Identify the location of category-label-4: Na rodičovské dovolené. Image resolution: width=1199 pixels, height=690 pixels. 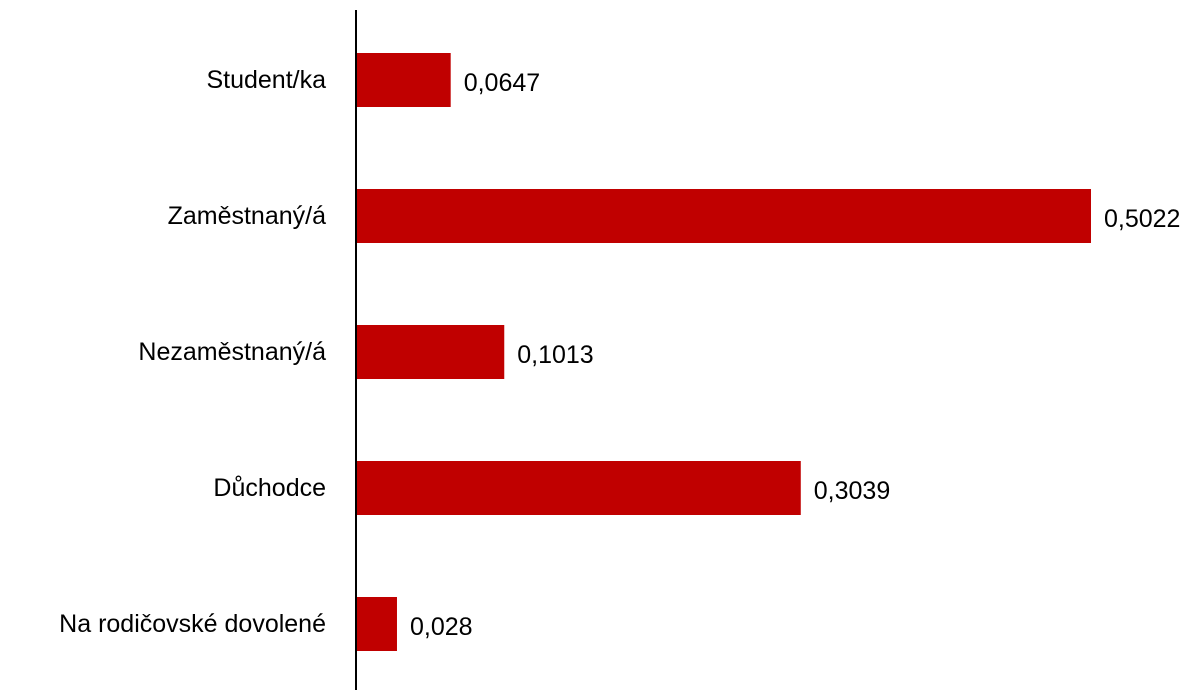
(192, 624).